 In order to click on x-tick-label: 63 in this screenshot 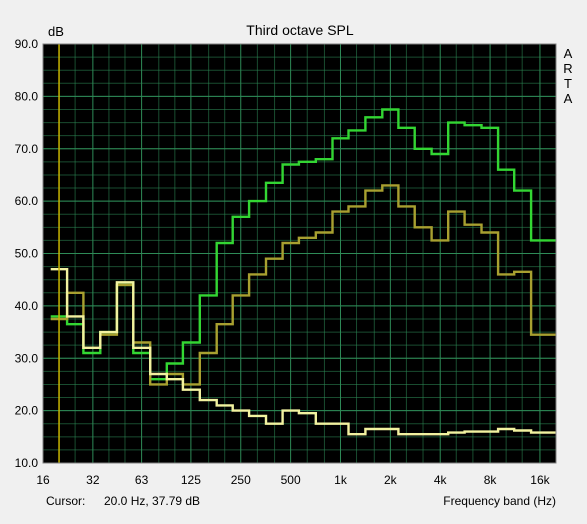, I will do `click(142, 480)`.